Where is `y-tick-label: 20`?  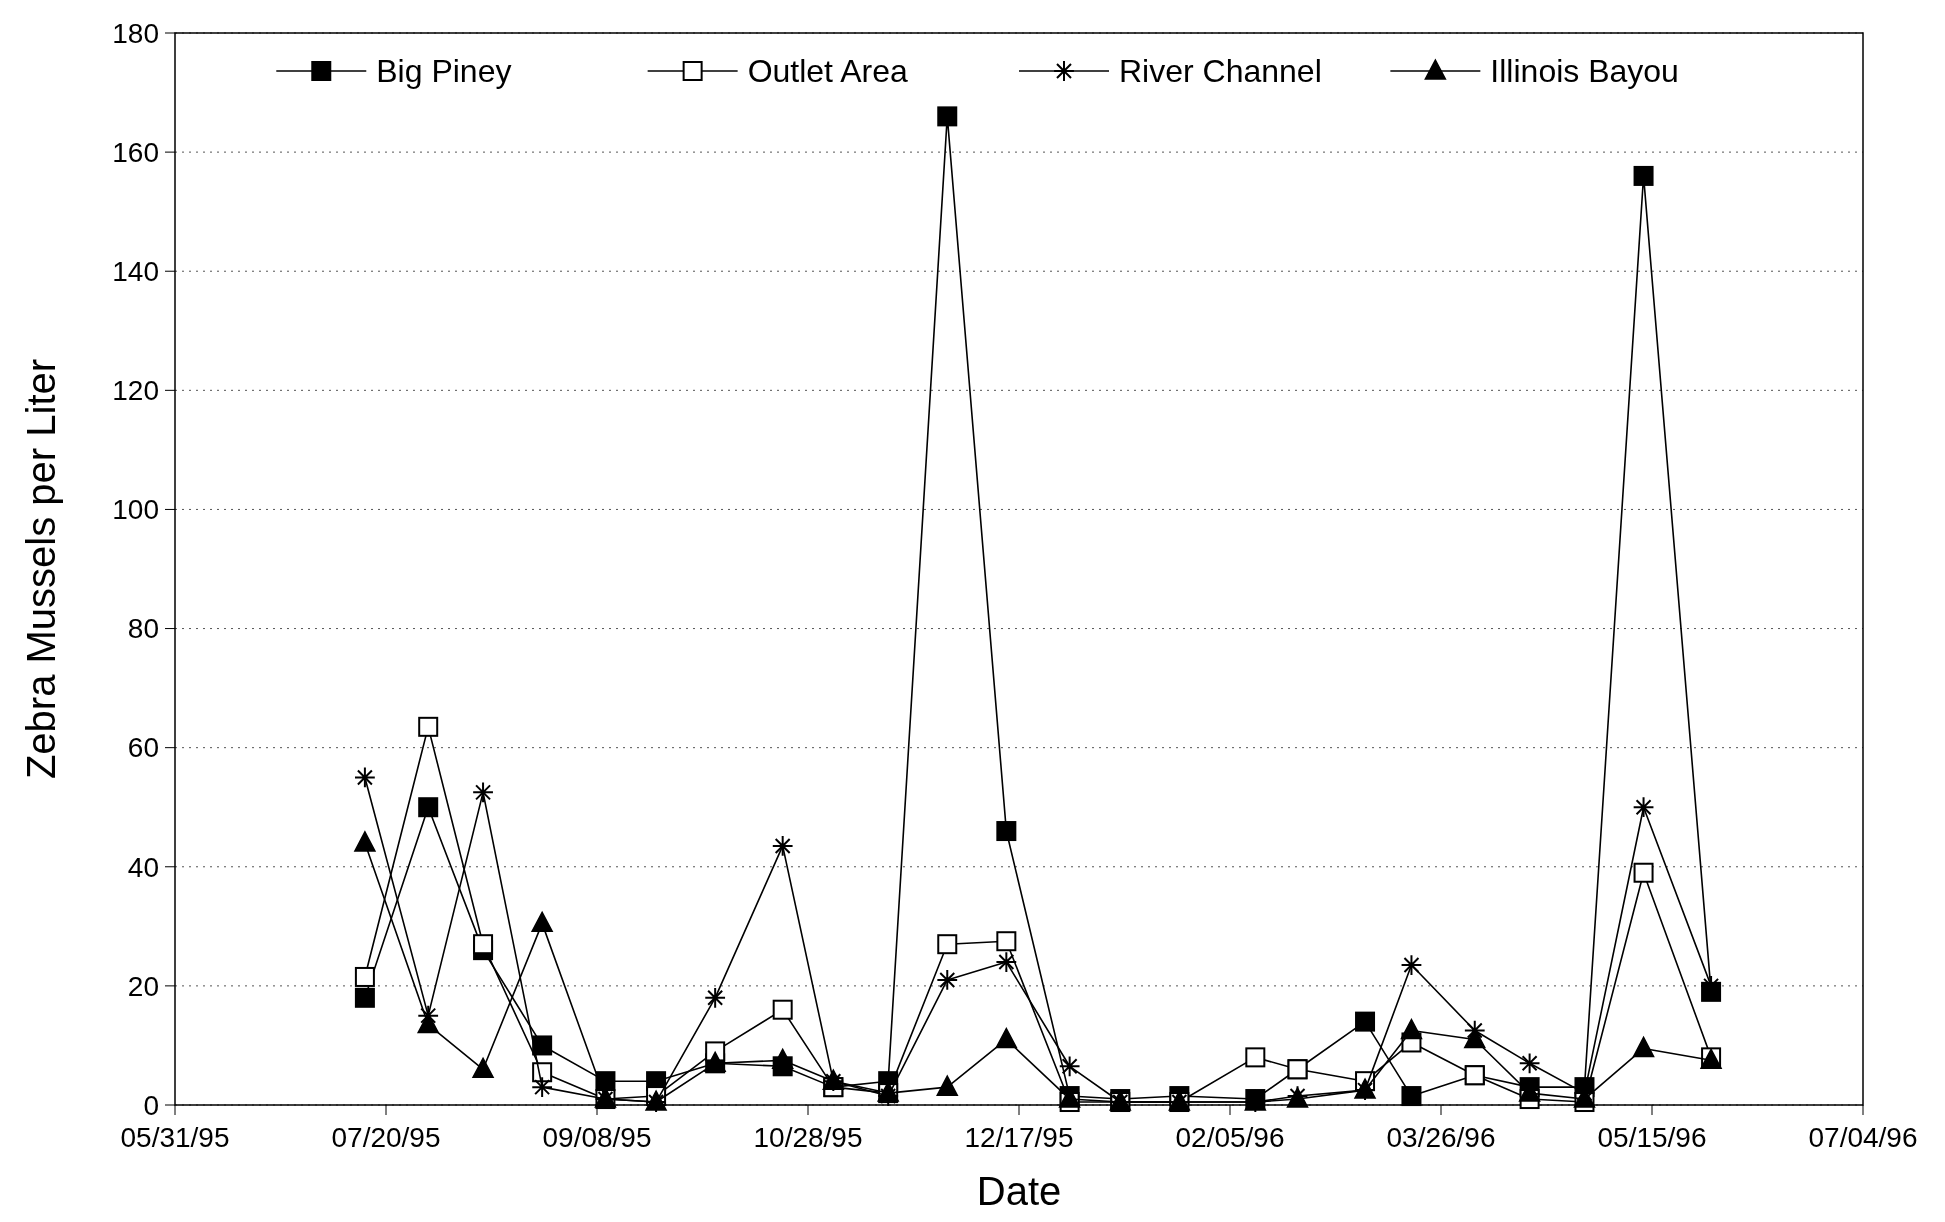 y-tick-label: 20 is located at coordinates (143, 986).